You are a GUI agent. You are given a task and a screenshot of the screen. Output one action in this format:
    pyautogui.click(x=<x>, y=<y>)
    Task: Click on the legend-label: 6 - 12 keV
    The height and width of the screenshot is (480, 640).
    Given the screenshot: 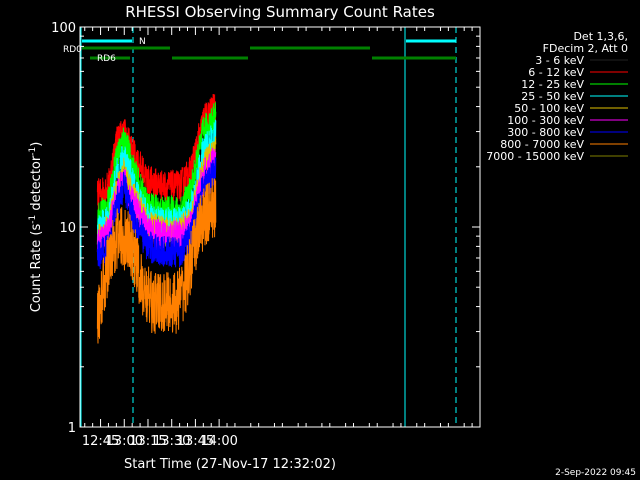 What is the action you would take?
    pyautogui.click(x=556, y=72)
    